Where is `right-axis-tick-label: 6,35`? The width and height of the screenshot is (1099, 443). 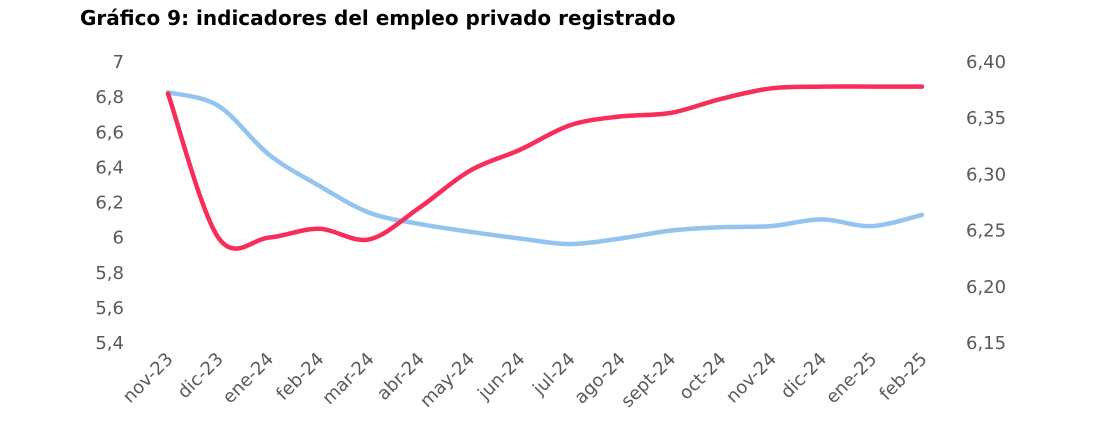 right-axis-tick-label: 6,35 is located at coordinates (986, 118).